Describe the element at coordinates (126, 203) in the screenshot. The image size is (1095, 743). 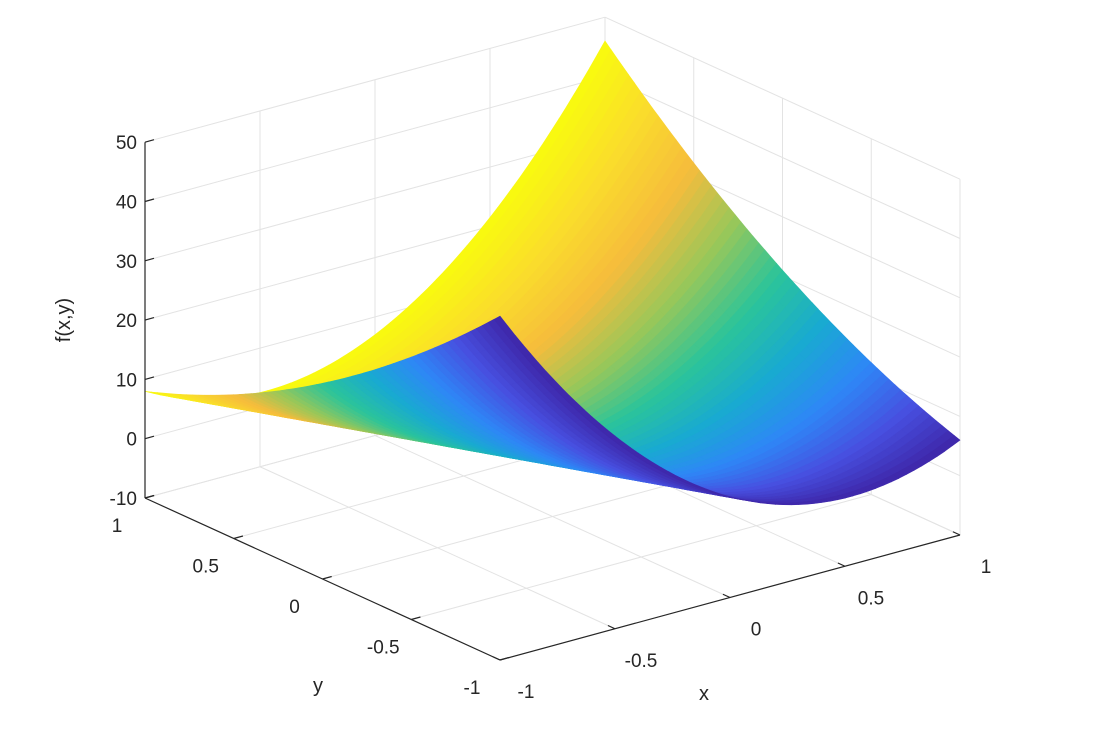
I see `z-tick-label: 40` at that location.